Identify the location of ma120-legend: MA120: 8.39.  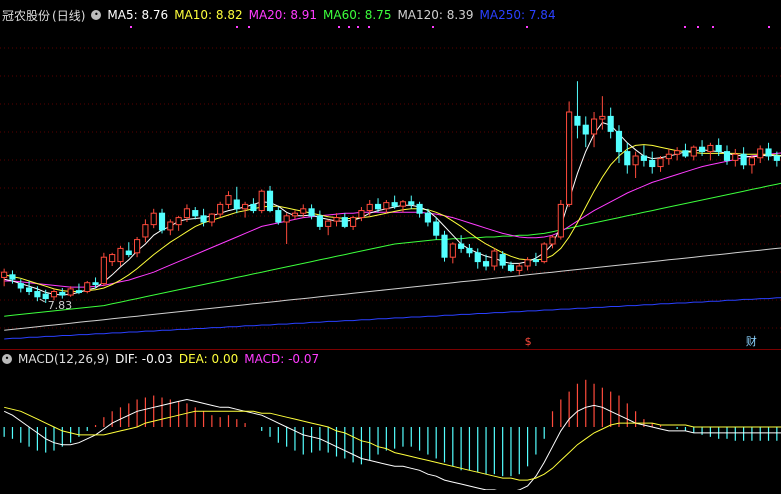
(435, 15).